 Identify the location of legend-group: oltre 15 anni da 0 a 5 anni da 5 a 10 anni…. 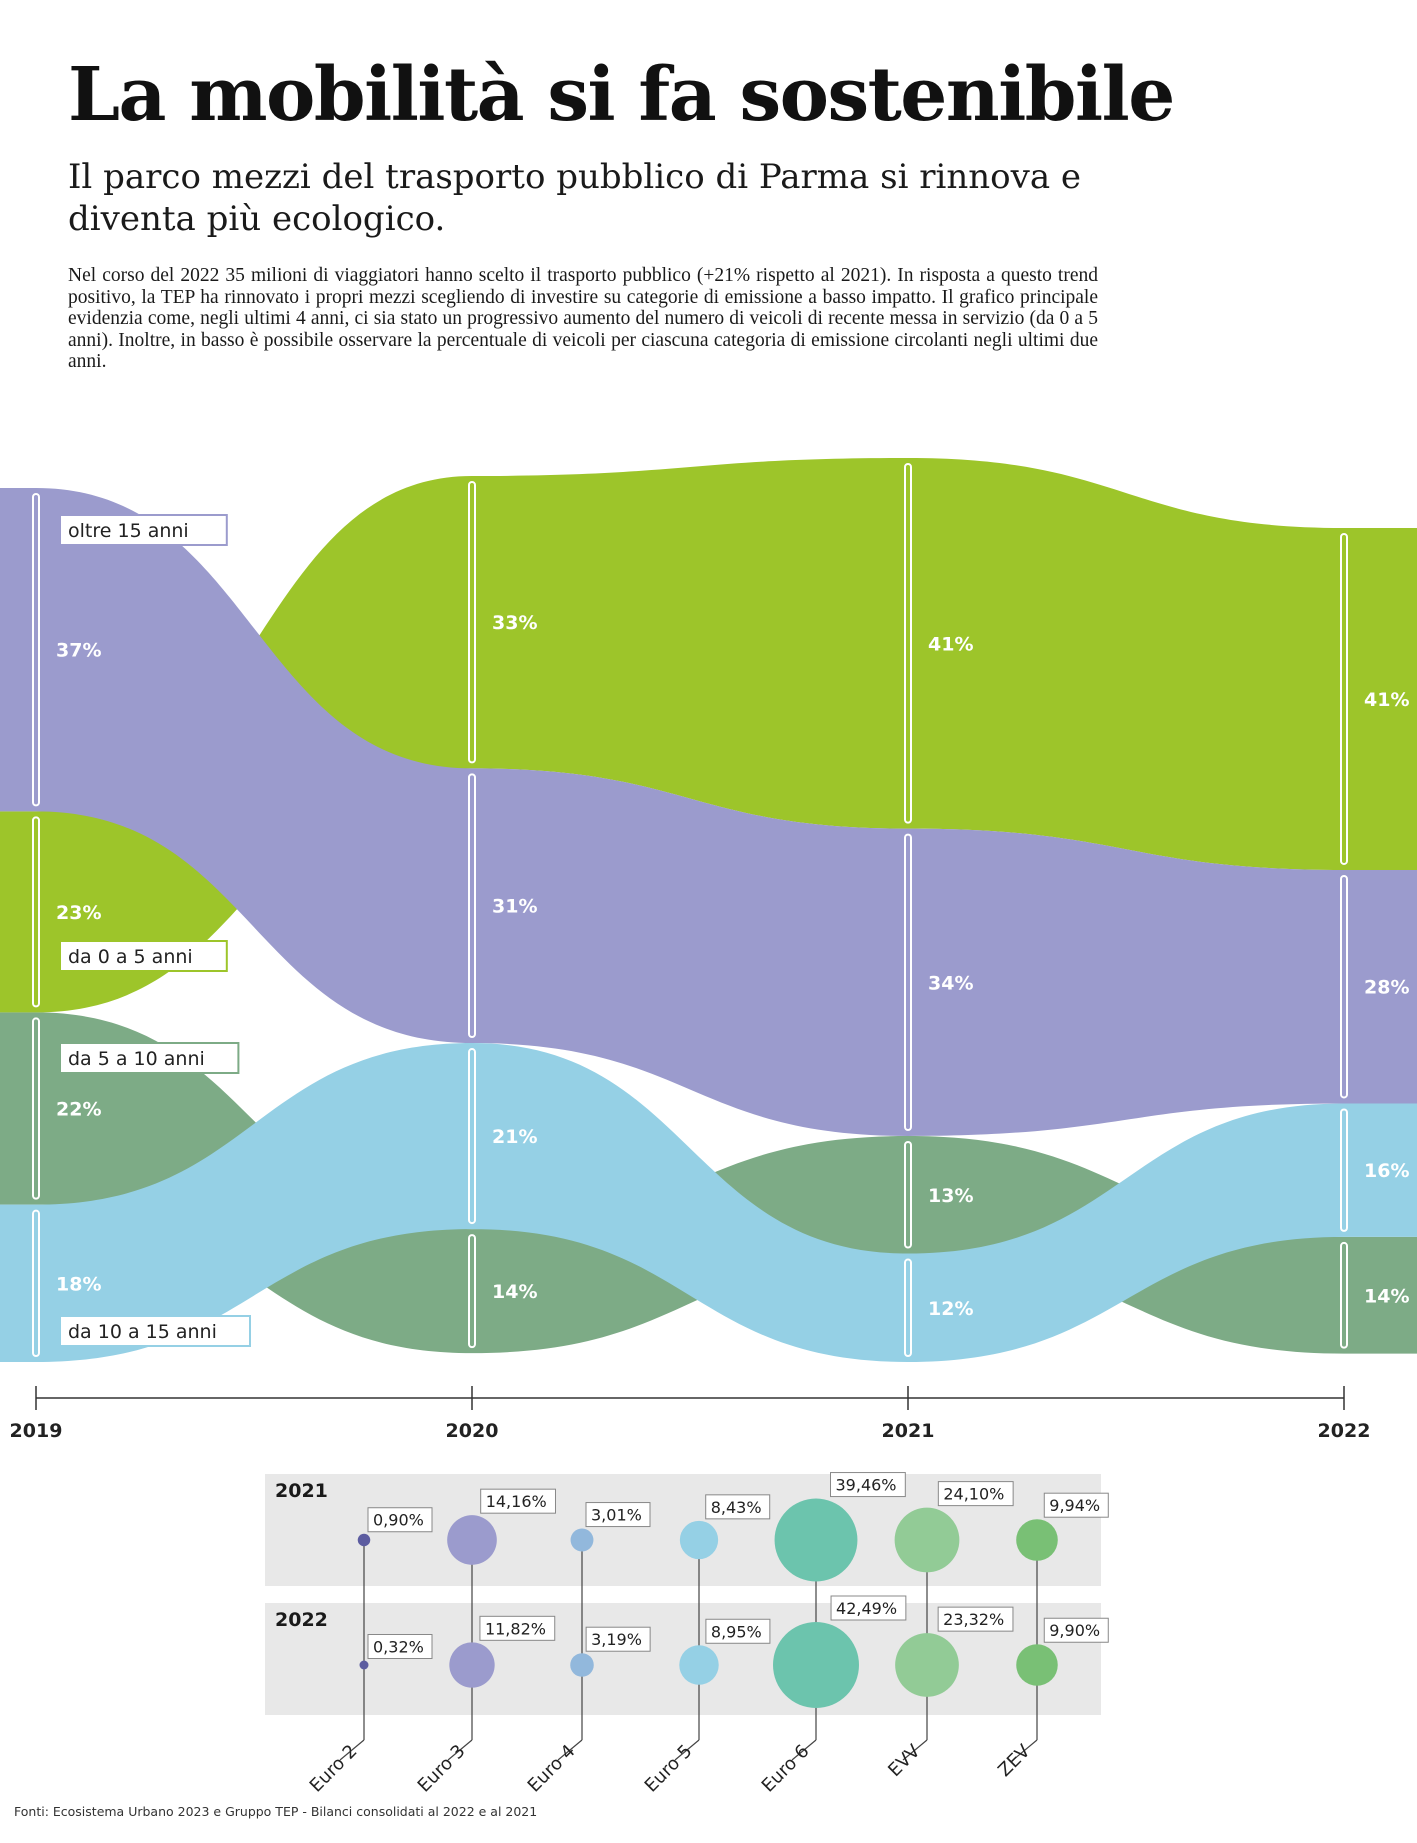
(155, 930).